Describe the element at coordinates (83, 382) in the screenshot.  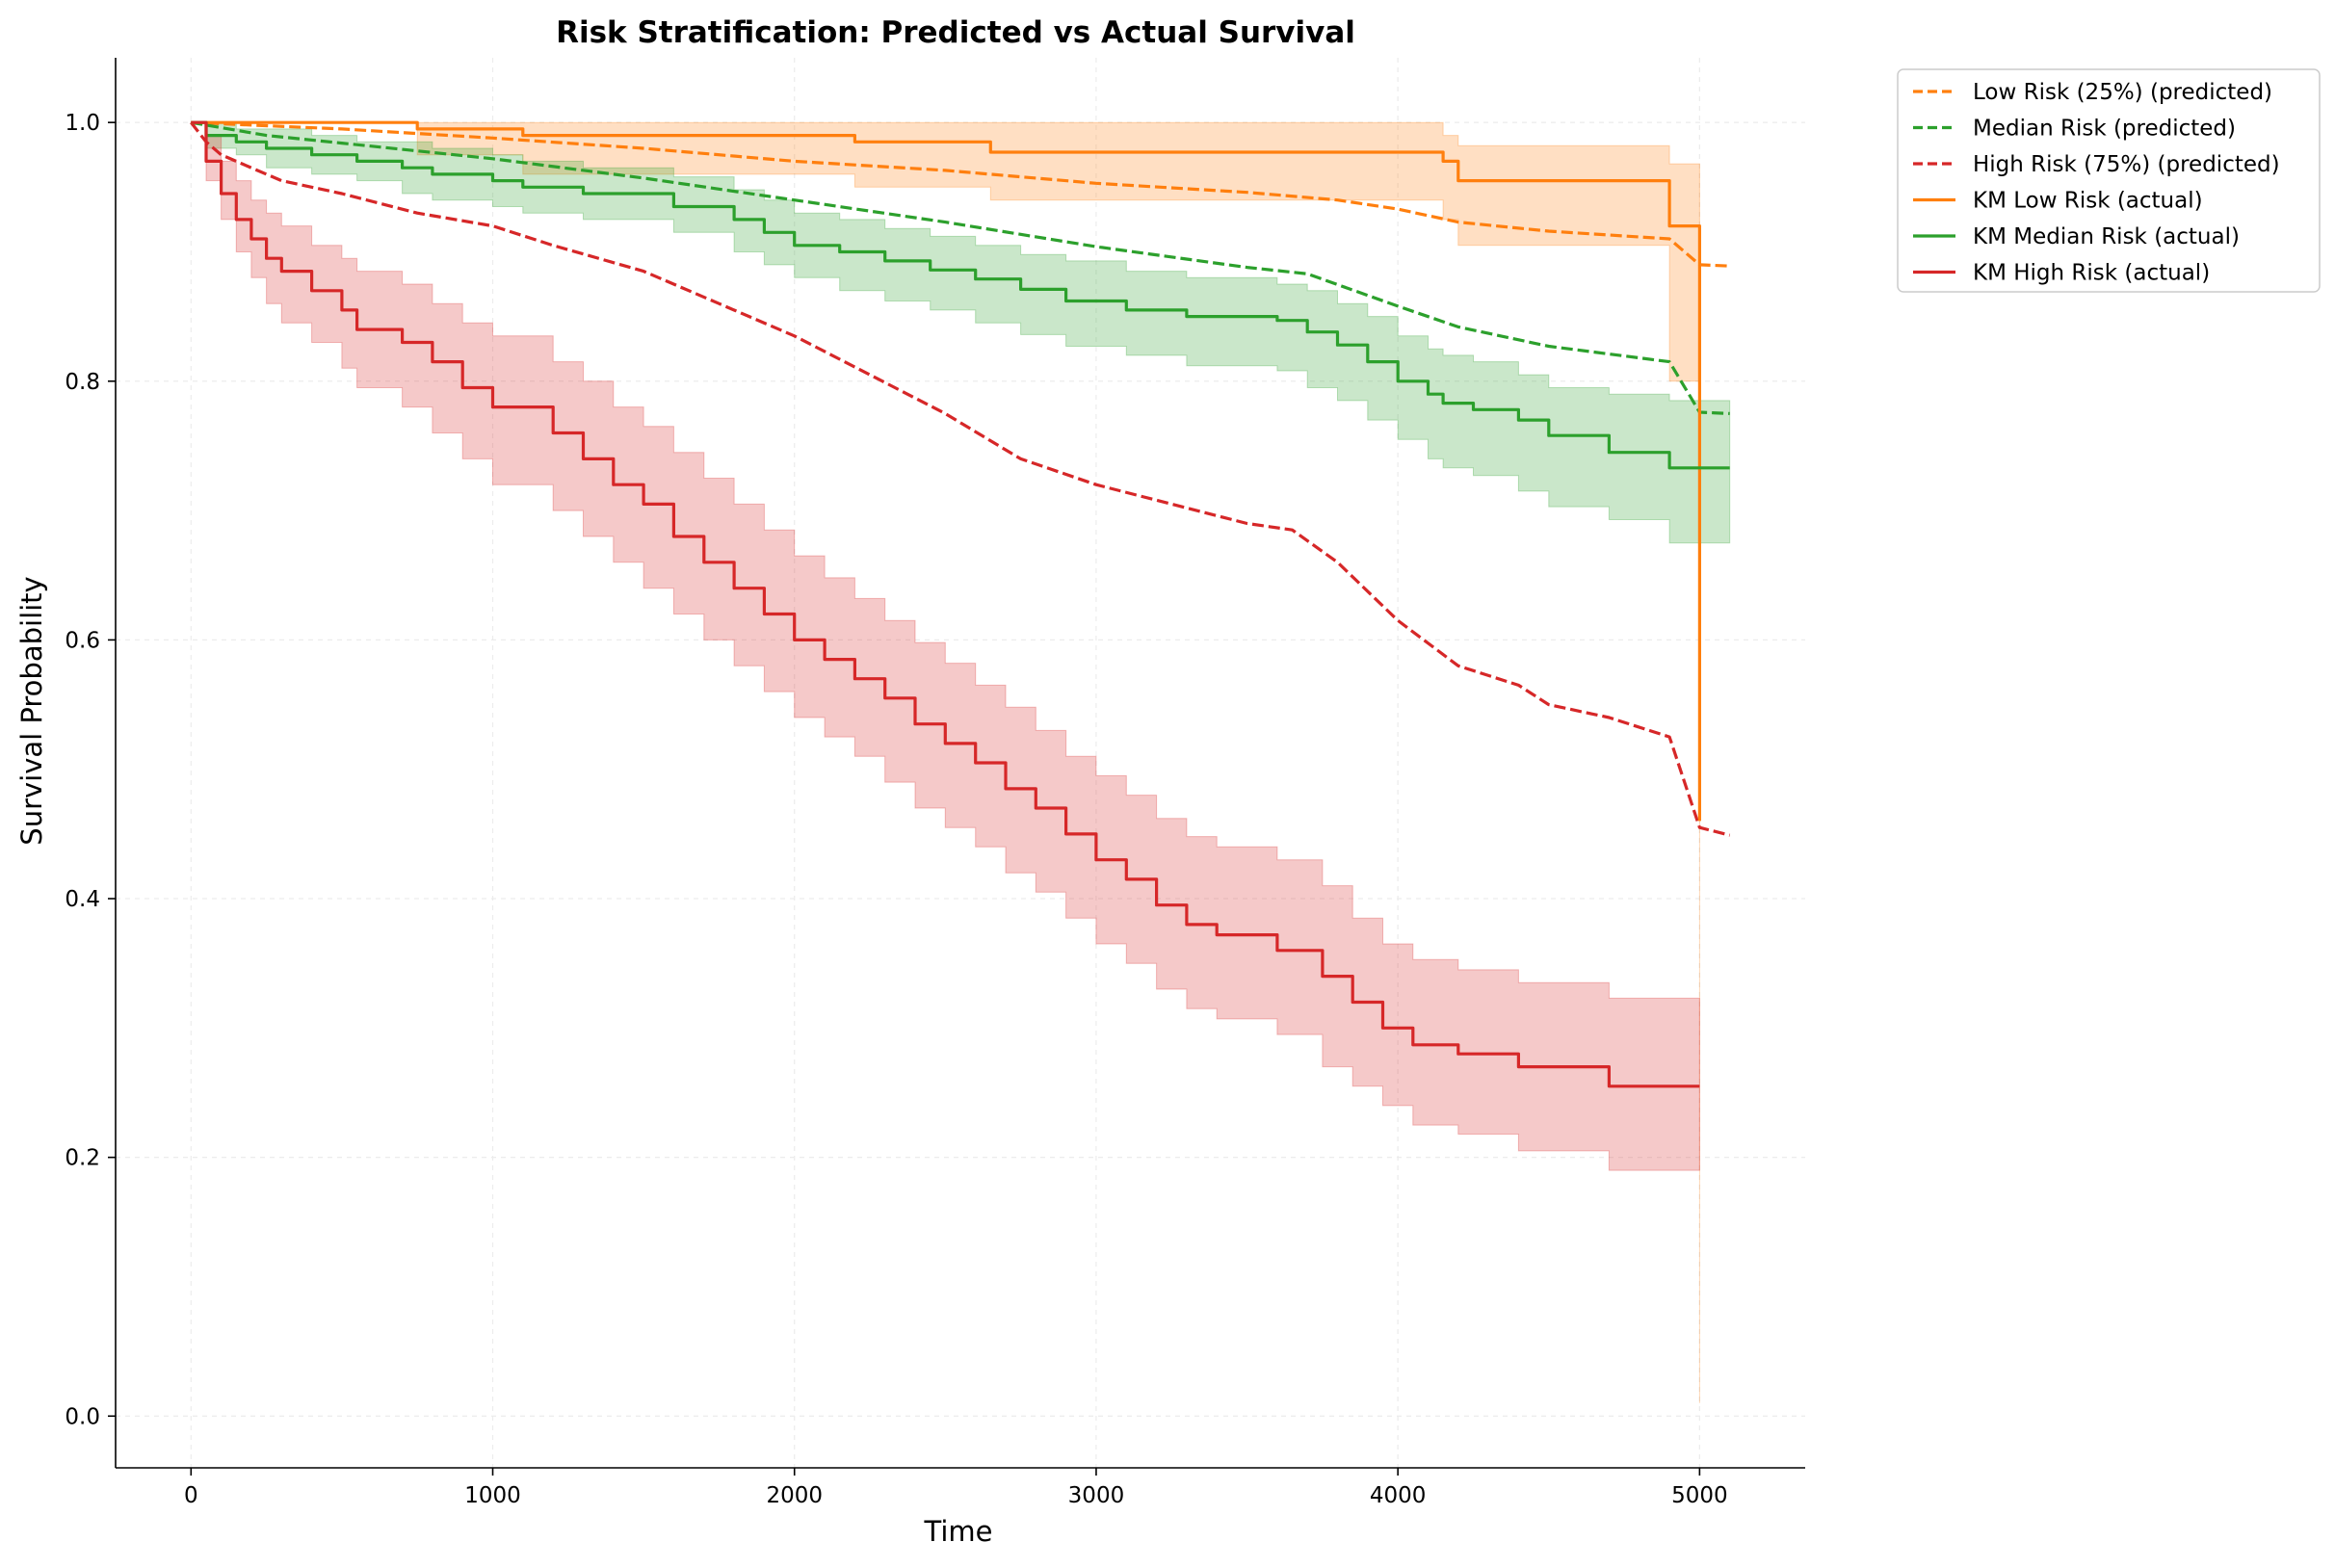
I see `y-tick-label: 0.8` at that location.